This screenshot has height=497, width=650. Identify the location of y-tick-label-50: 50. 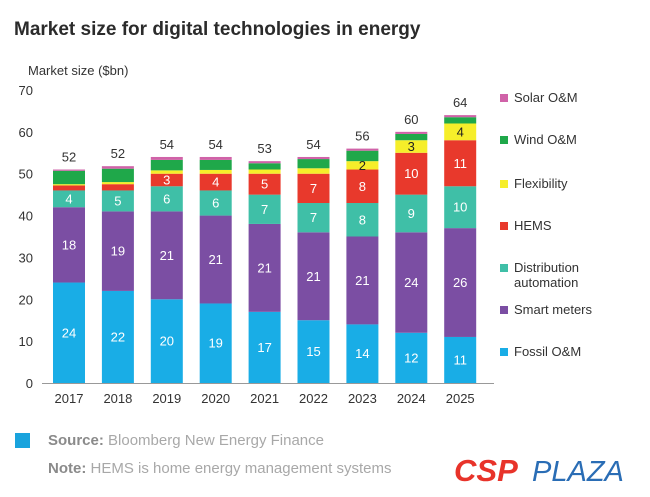
(26, 174).